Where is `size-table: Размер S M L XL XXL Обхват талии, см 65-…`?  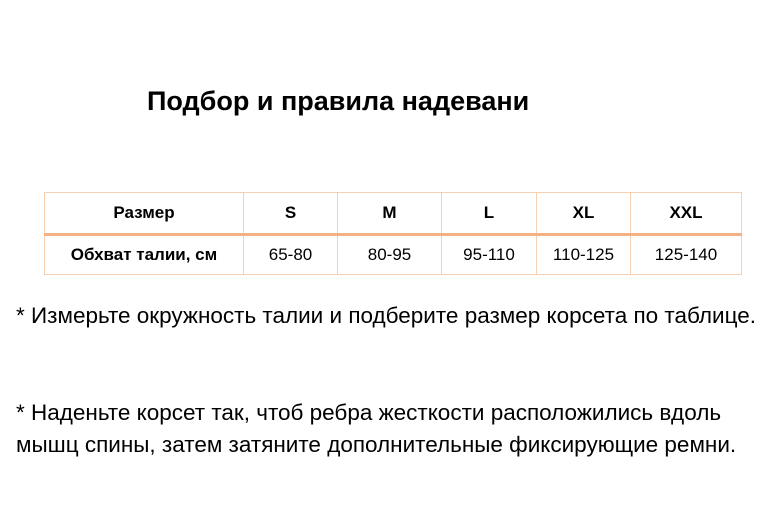
size-table: Размер S M L XL XXL Обхват талии, см 65-… is located at coordinates (393, 233).